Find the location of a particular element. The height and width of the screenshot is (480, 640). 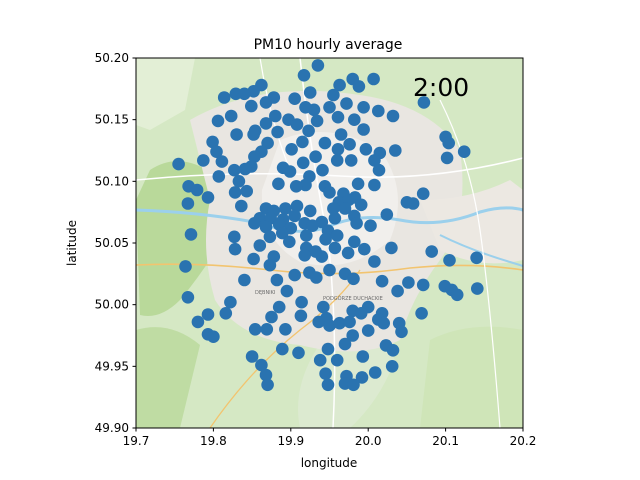

x-tick-label: 19.9 is located at coordinates (290, 441).